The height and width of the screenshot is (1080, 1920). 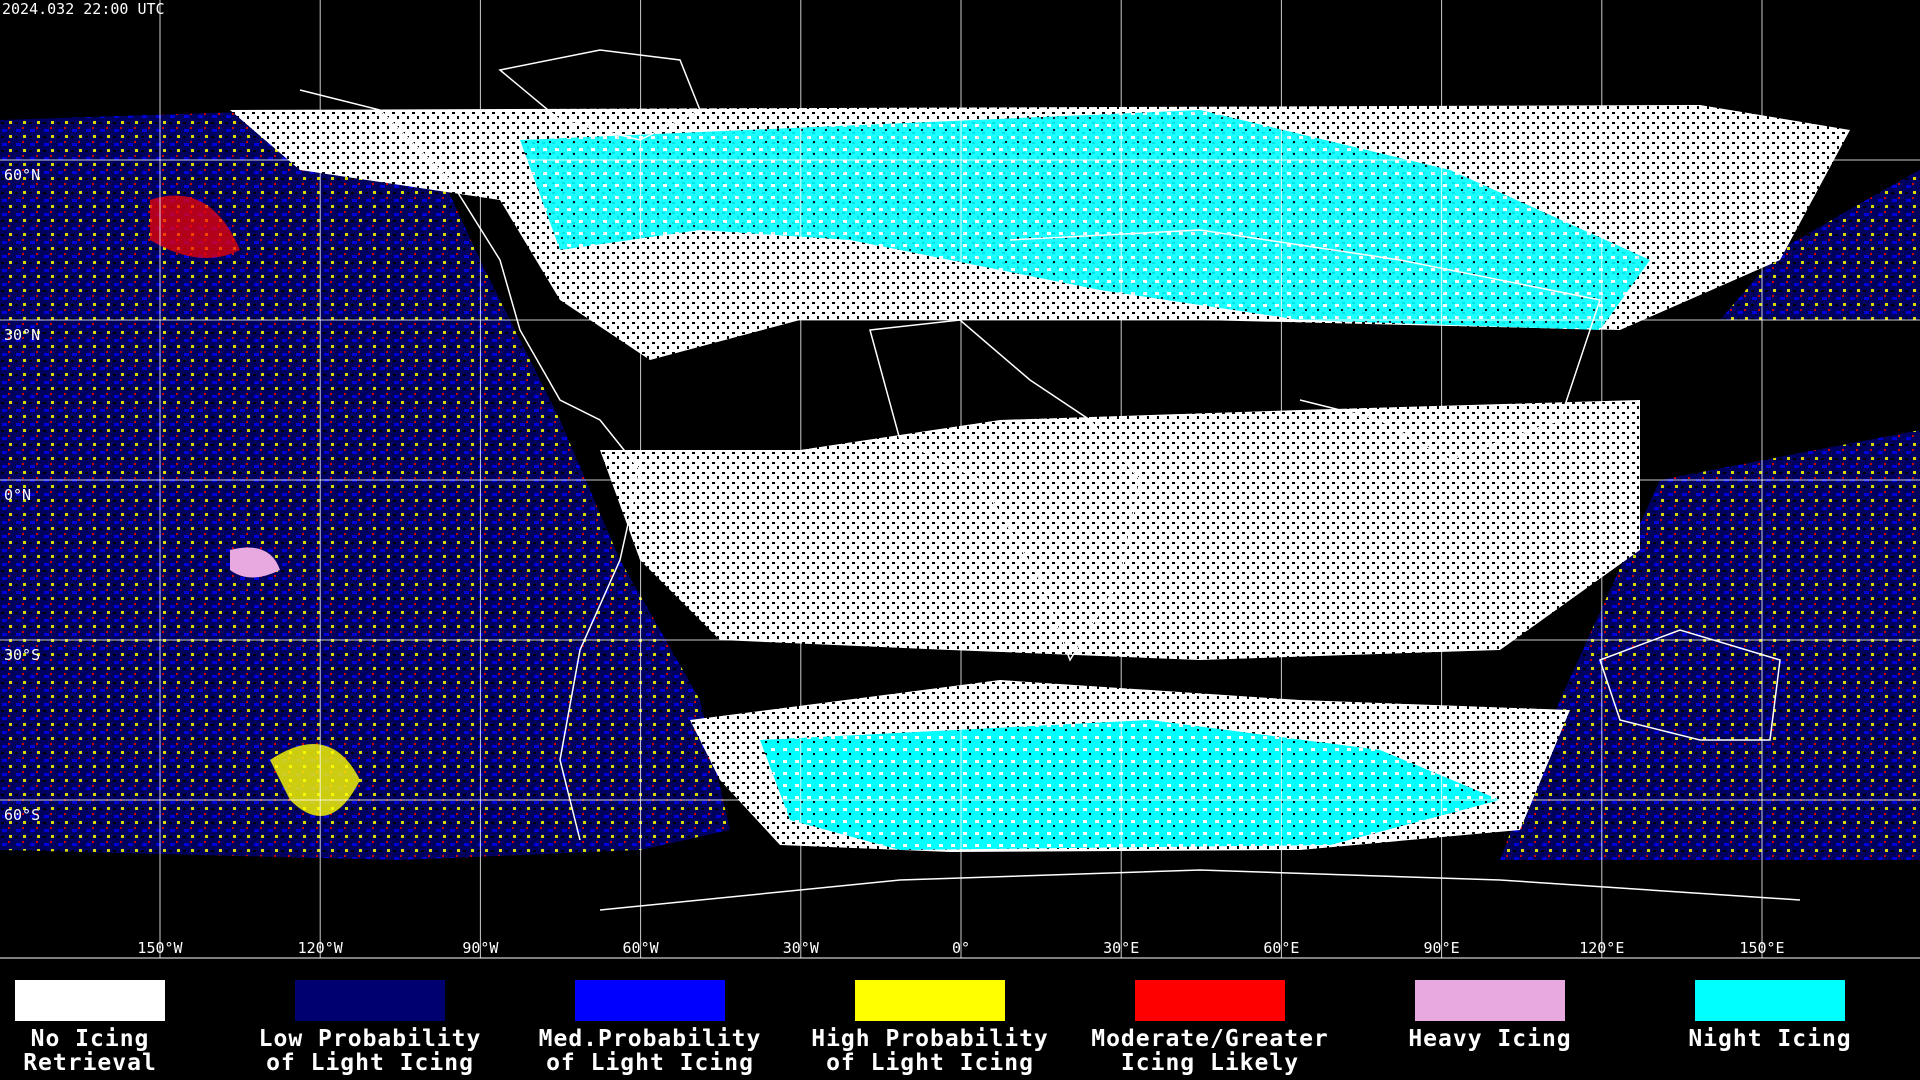 I want to click on antarctica-coast, so click(x=1200, y=890).